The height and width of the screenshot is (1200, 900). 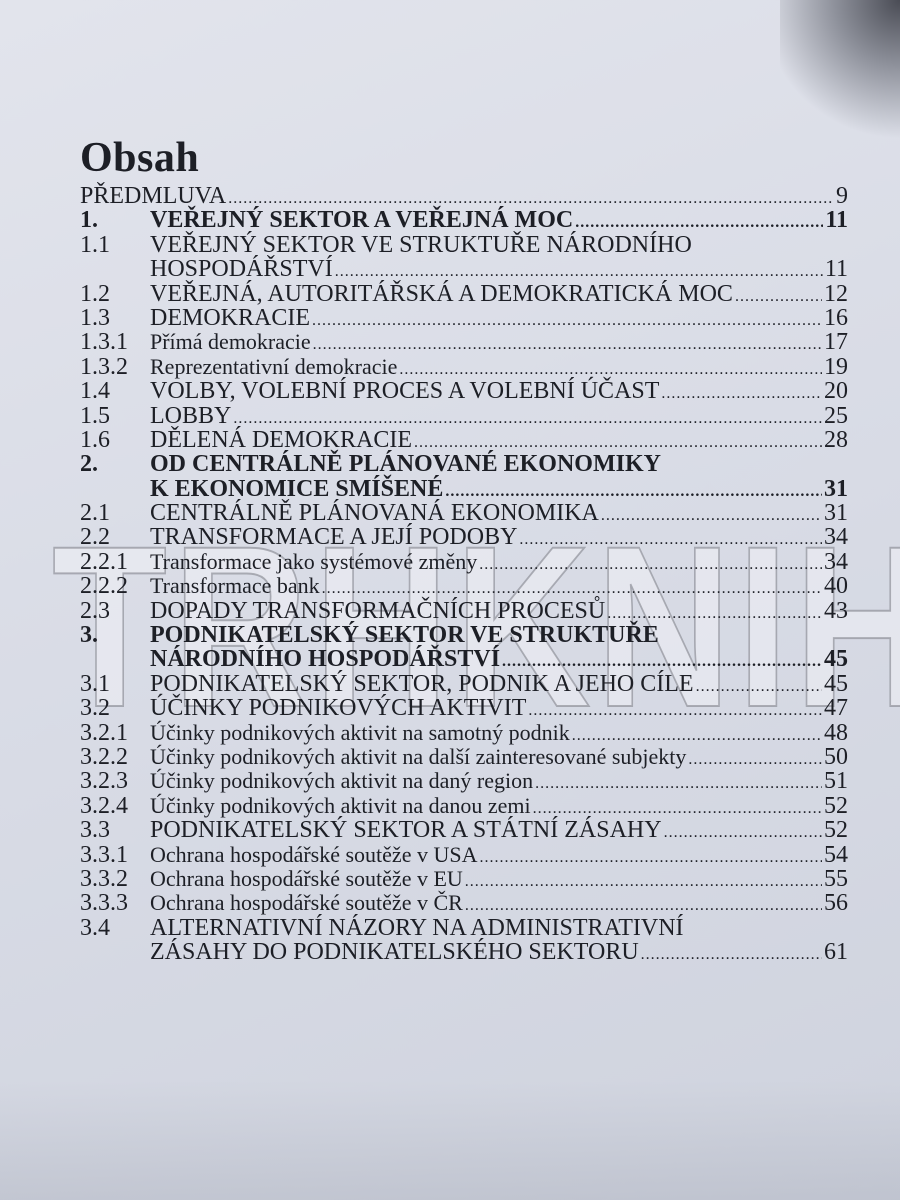 What do you see at coordinates (464, 659) in the screenshot?
I see `toc-line: NÁRODNÍHO HOSPODÁŘSTVÍ 45` at bounding box center [464, 659].